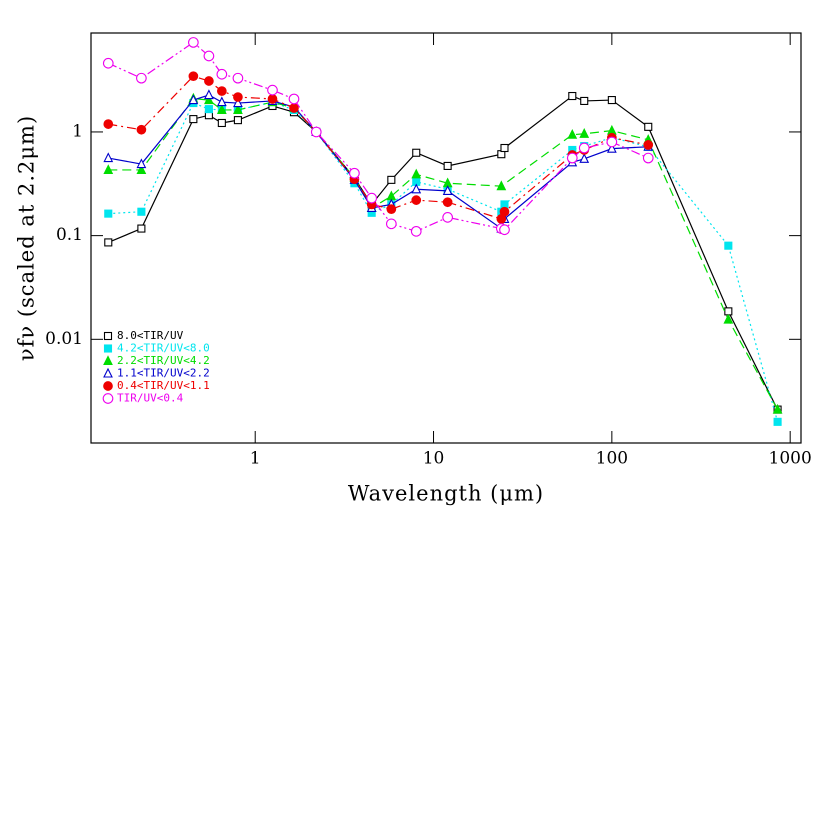  Describe the element at coordinates (163, 385) in the screenshot. I see `legend-label: 0.4<TIR/UV<1.1` at that location.